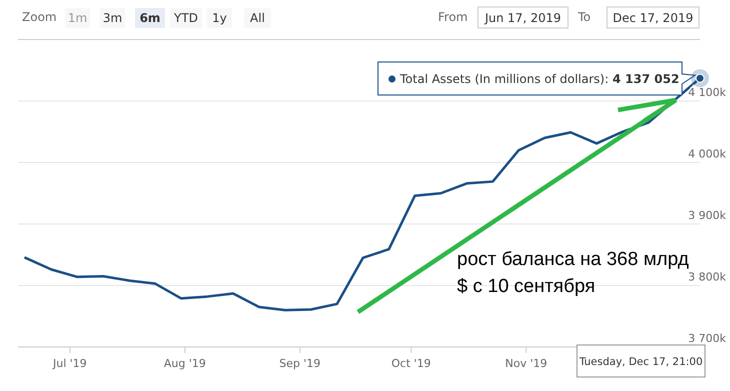 This screenshot has width=730, height=391. I want to click on x-tick-label: Nov '19, so click(526, 363).